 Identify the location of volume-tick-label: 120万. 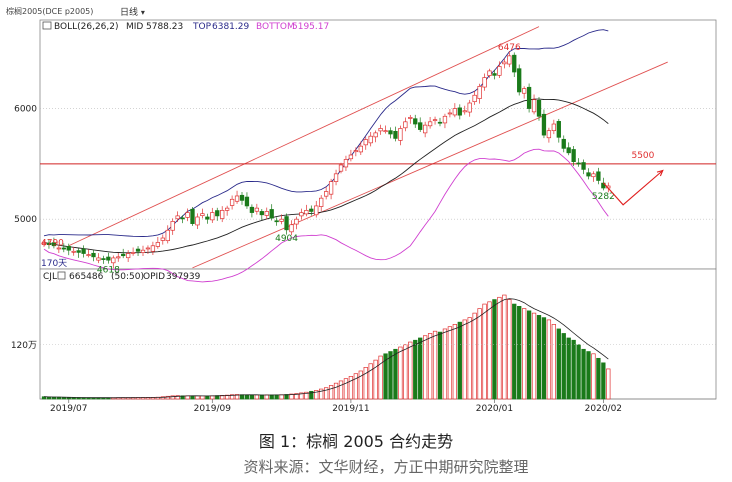
(24, 346).